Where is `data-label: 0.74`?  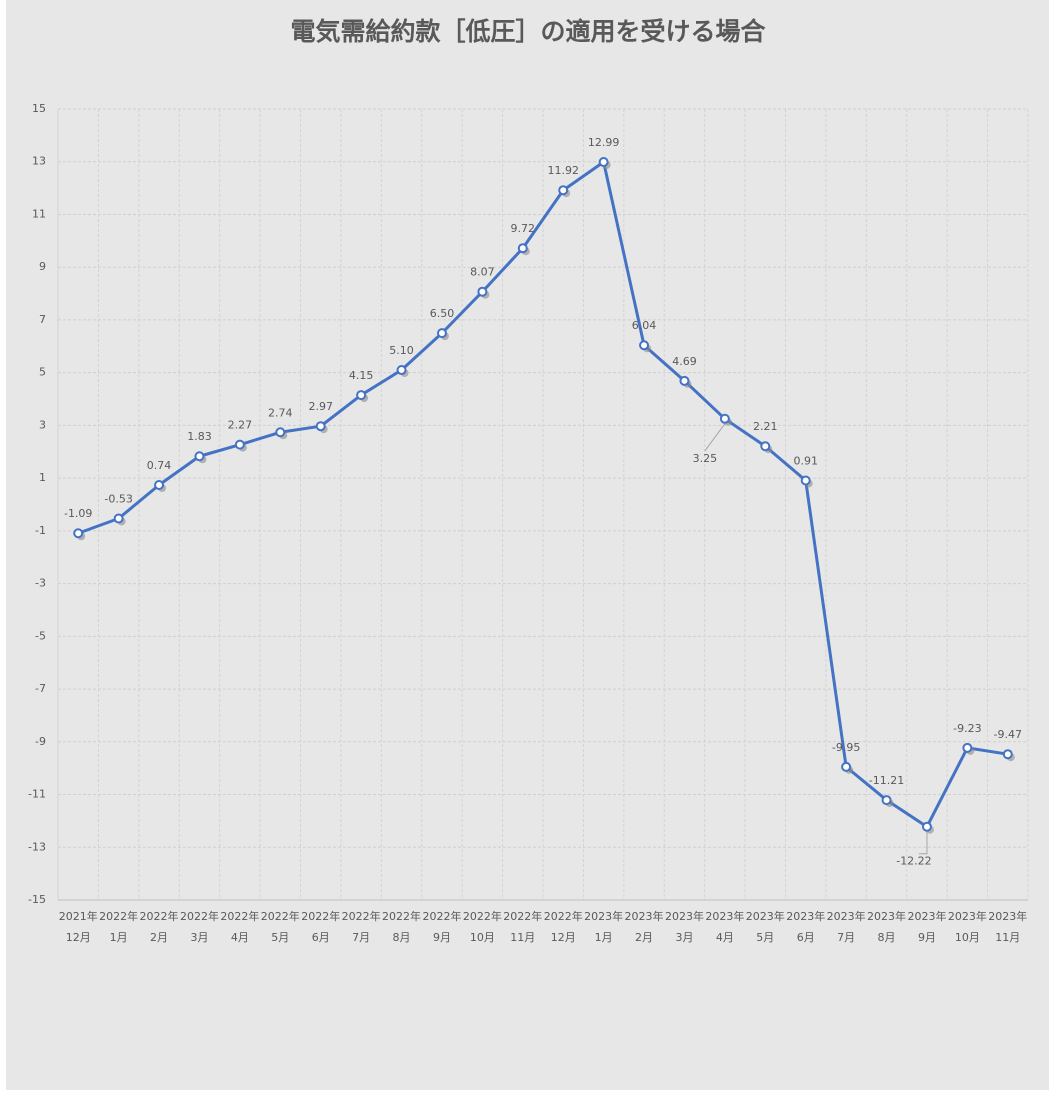 data-label: 0.74 is located at coordinates (159, 465).